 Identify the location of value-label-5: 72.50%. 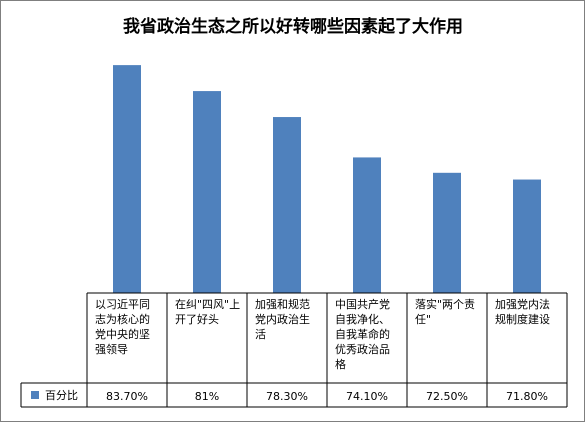
(447, 396).